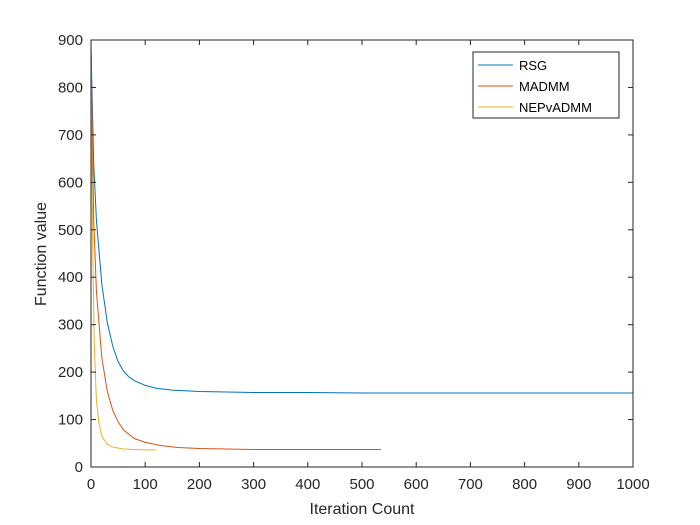 This screenshot has height=525, width=700. What do you see at coordinates (70, 277) in the screenshot?
I see `y-tick-label: 400` at bounding box center [70, 277].